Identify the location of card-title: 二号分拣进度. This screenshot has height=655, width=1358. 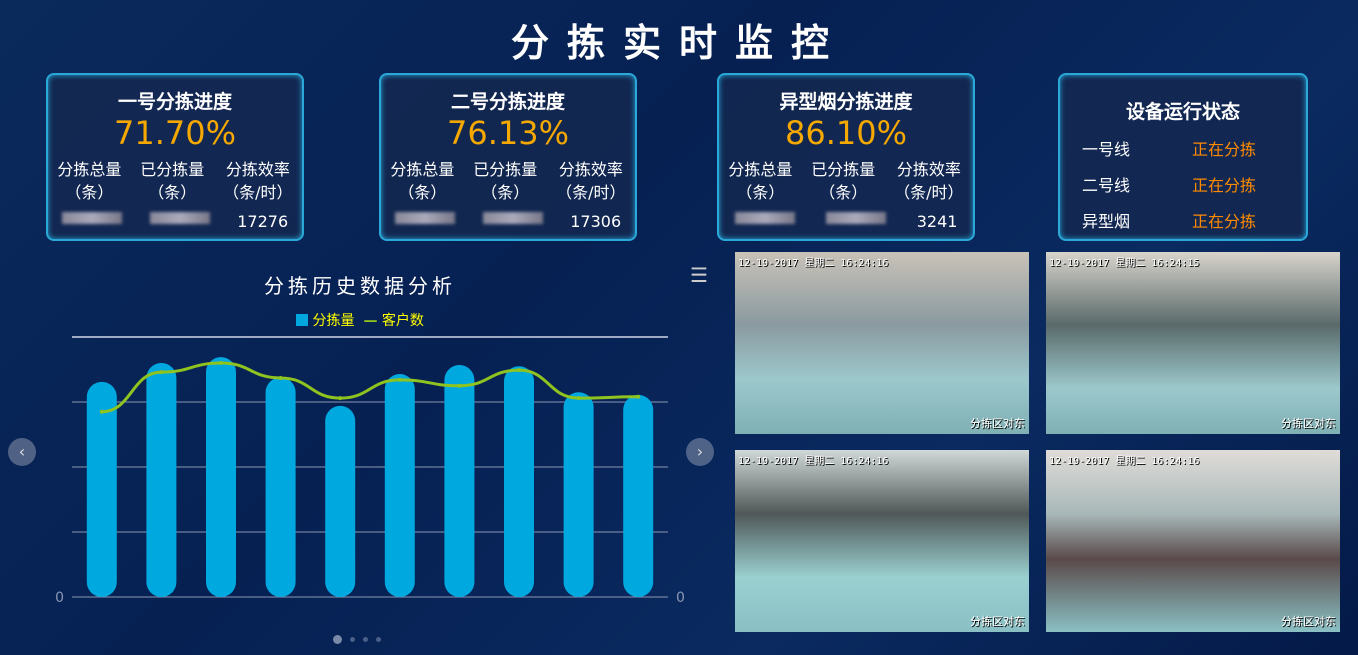
(507, 102).